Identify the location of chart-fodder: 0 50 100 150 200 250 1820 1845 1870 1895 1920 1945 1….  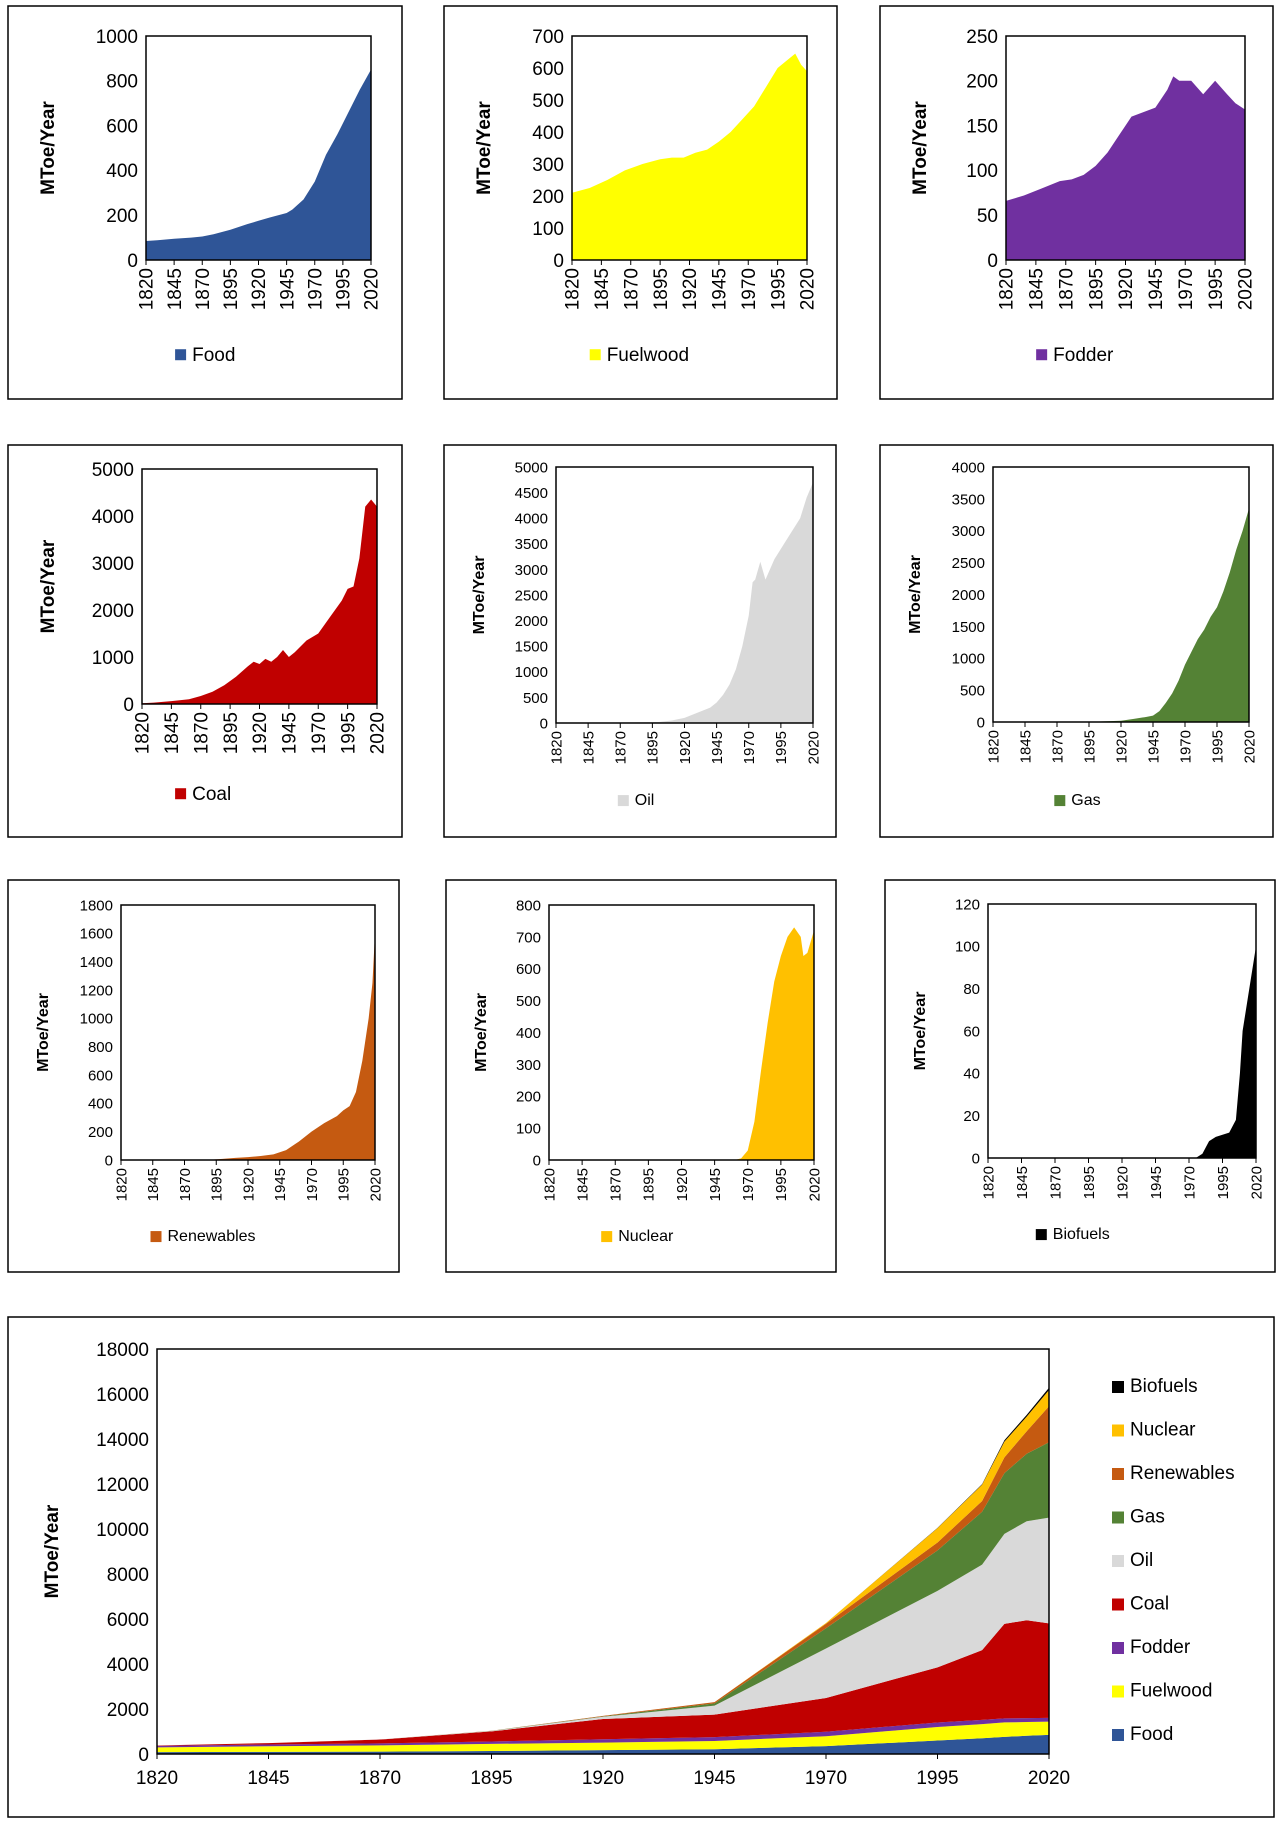
(1076, 202).